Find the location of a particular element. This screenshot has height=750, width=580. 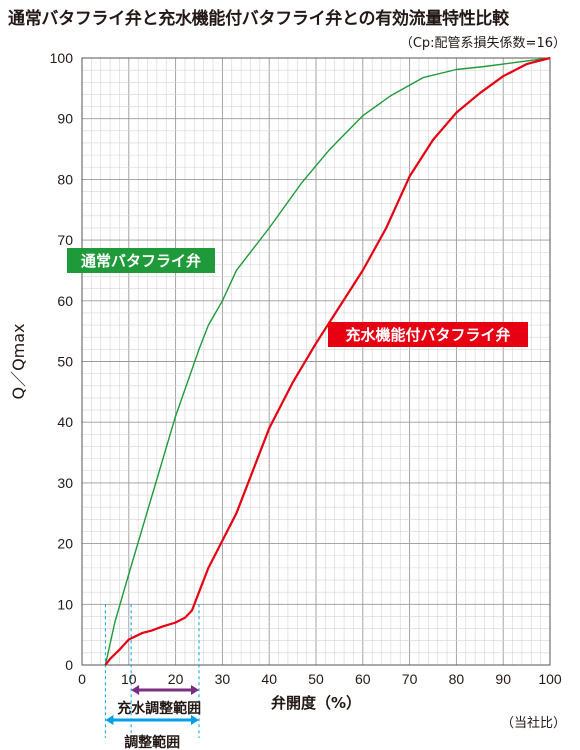

x-tick-label: 40 is located at coordinates (269, 679).